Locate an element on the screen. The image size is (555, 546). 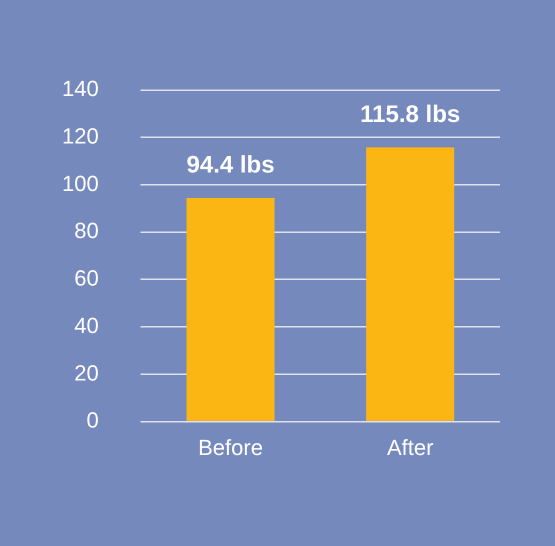
y-tick-label: 140 is located at coordinates (80, 89).